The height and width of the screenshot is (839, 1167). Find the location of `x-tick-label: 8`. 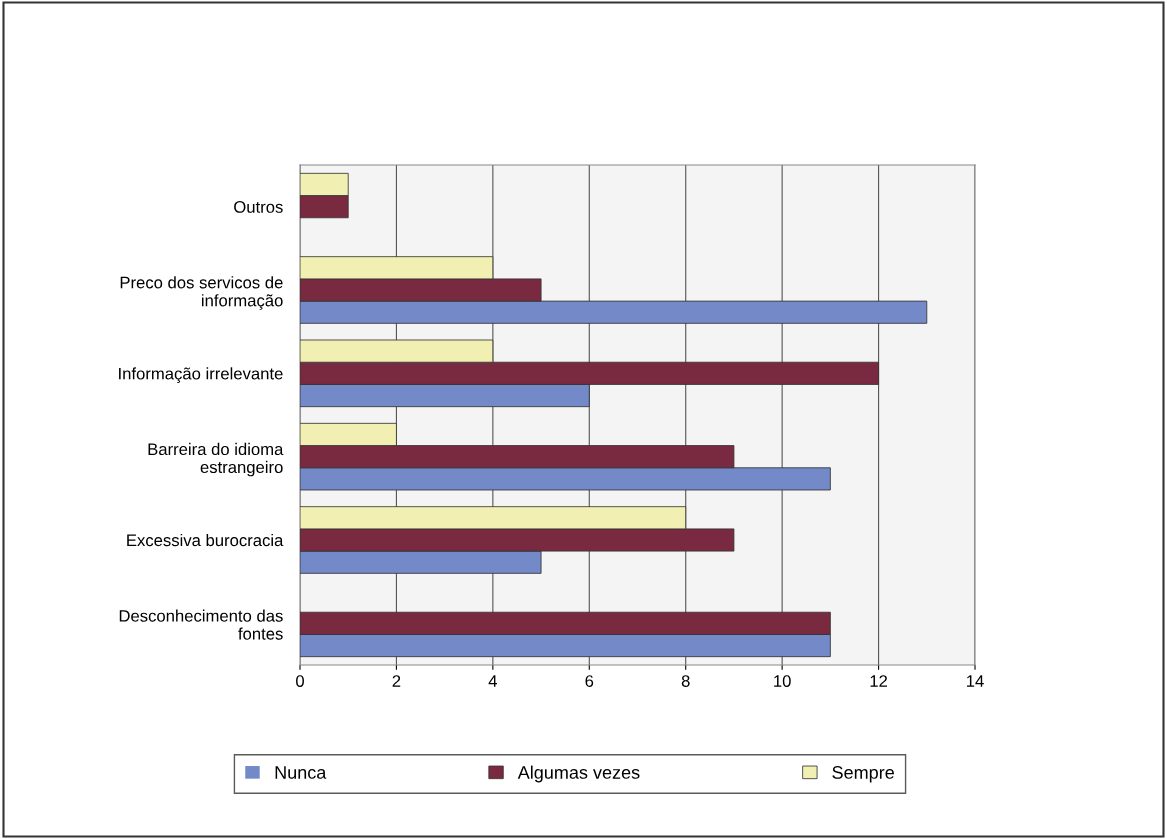

x-tick-label: 8 is located at coordinates (685, 681).